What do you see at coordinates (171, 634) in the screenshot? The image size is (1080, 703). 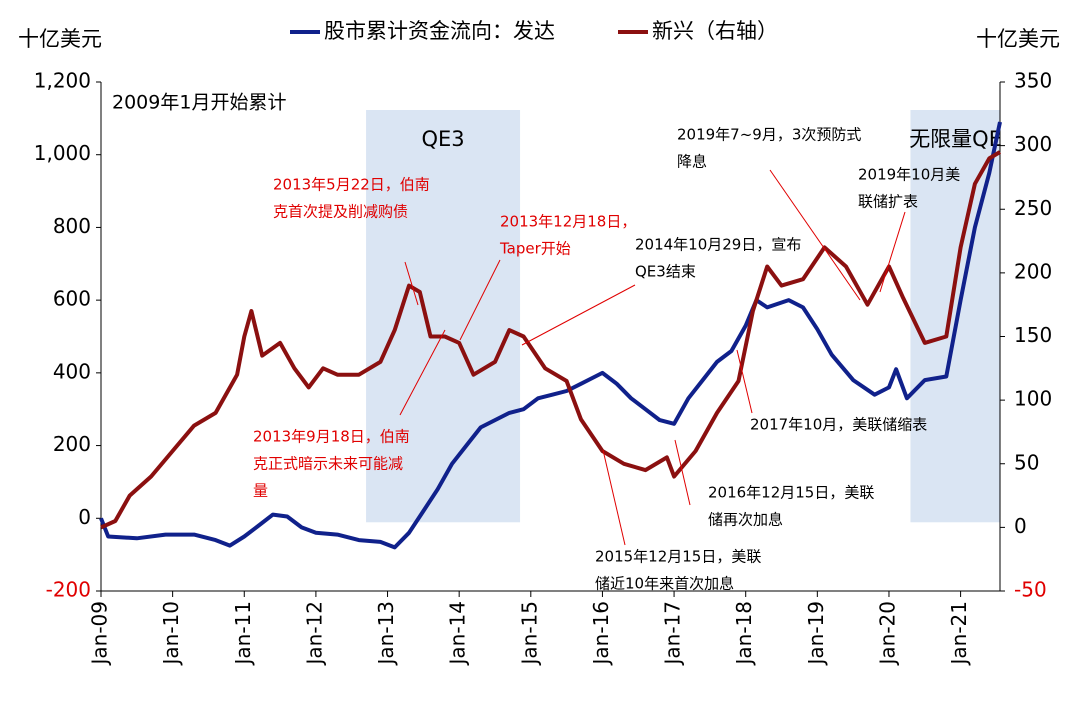 I see `x-tick-label: Jan-10` at bounding box center [171, 634].